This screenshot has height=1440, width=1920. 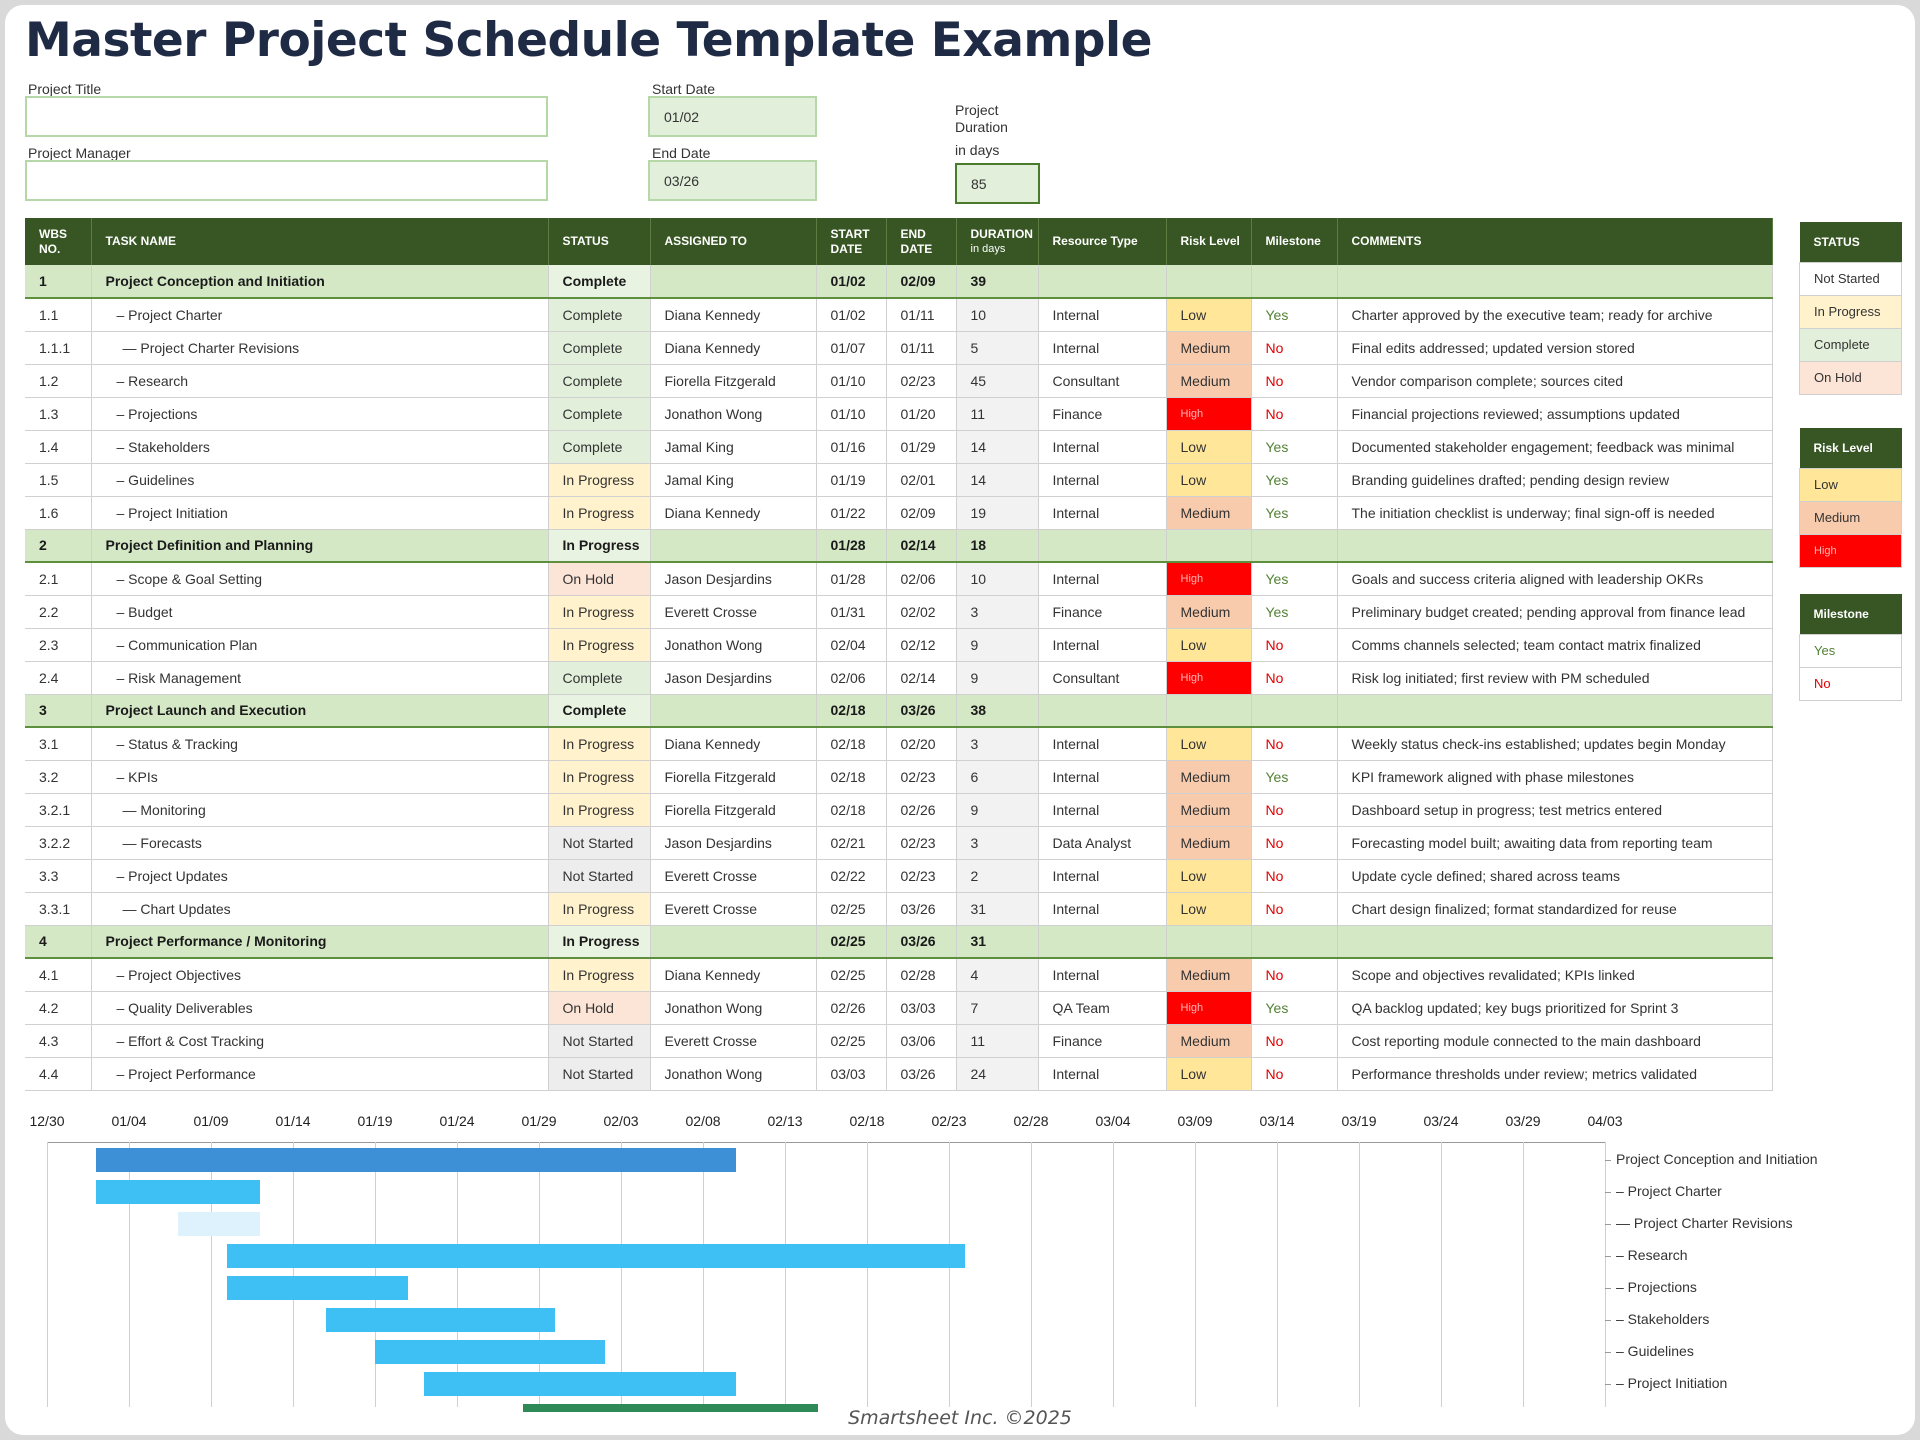 I want to click on gantt-tick-label: 03/24, so click(x=1441, y=1121).